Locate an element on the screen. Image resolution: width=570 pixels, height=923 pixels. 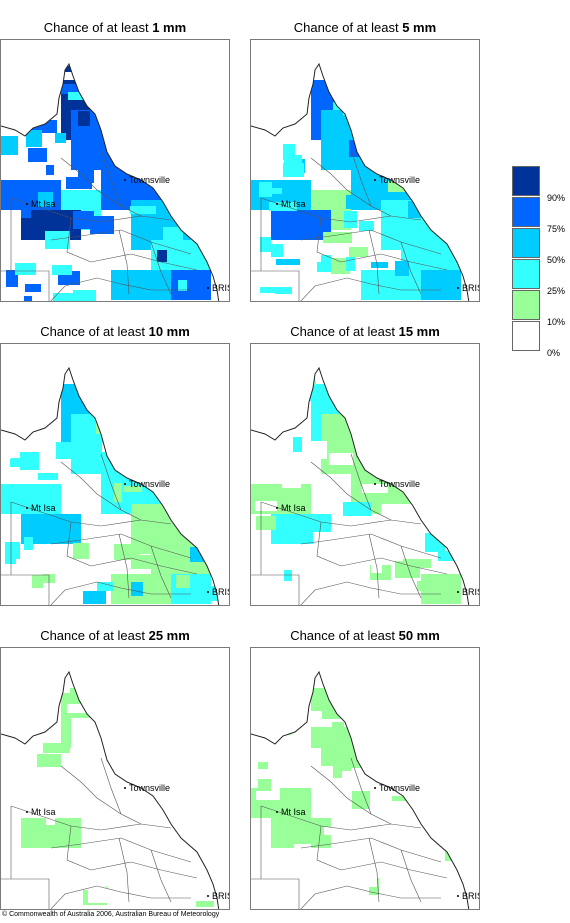
panel-title: Chance of at least 1 mm is located at coordinates (115, 27).